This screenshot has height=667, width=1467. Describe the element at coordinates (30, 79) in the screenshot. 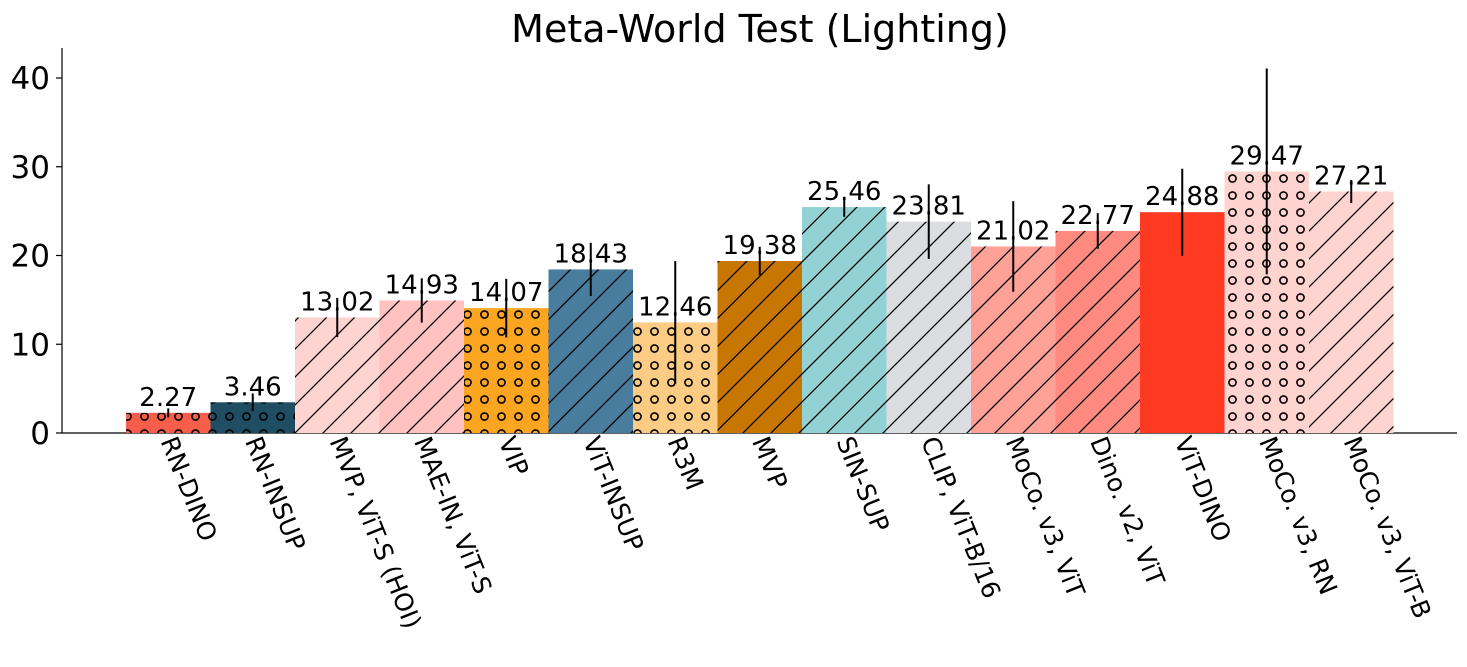

I see `y-tick-label: 40` at that location.